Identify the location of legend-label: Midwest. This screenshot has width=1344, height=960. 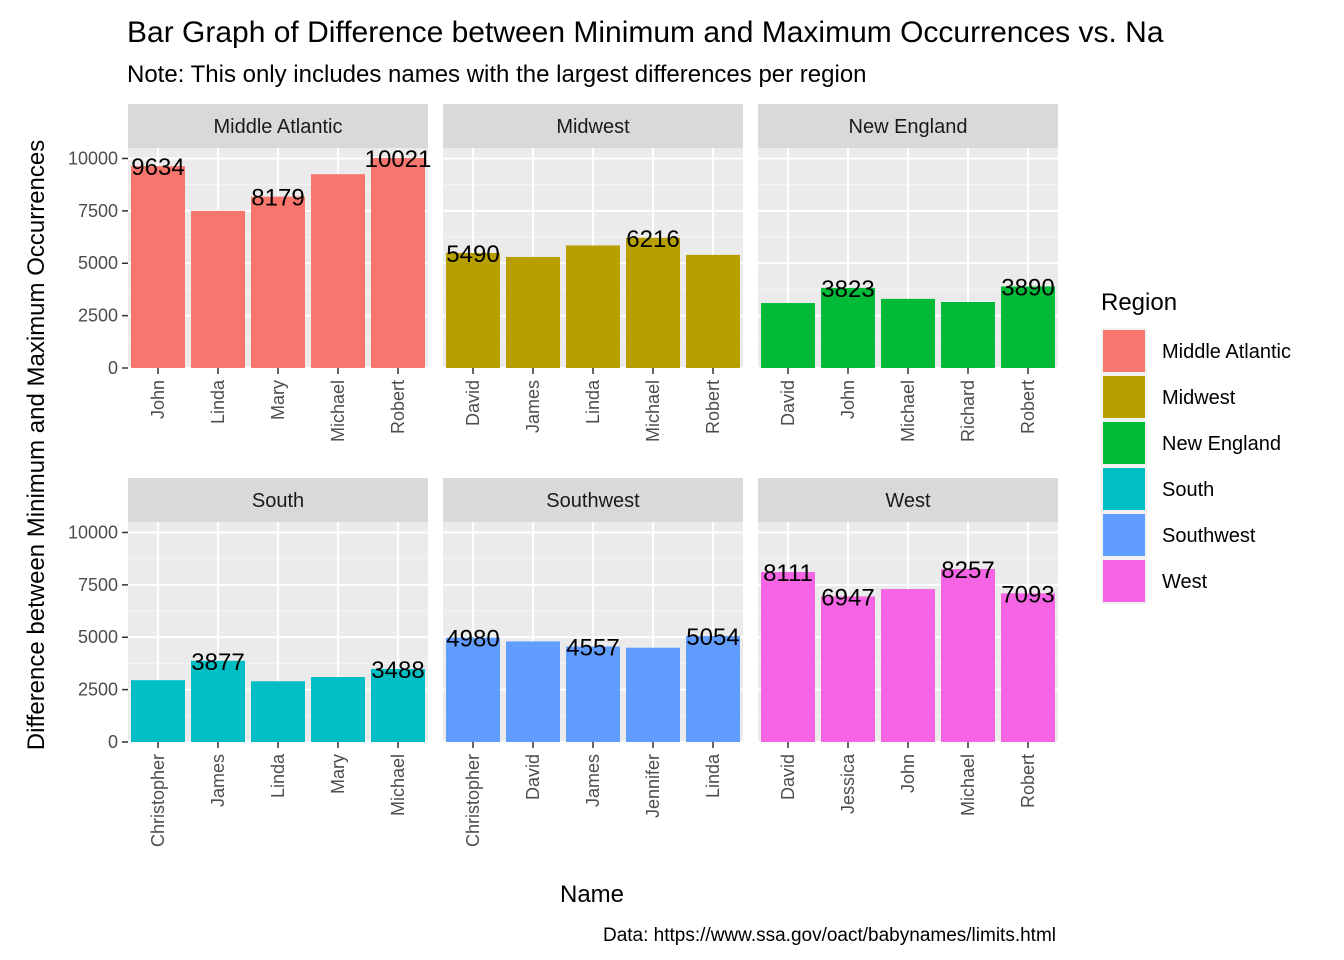
(1199, 398).